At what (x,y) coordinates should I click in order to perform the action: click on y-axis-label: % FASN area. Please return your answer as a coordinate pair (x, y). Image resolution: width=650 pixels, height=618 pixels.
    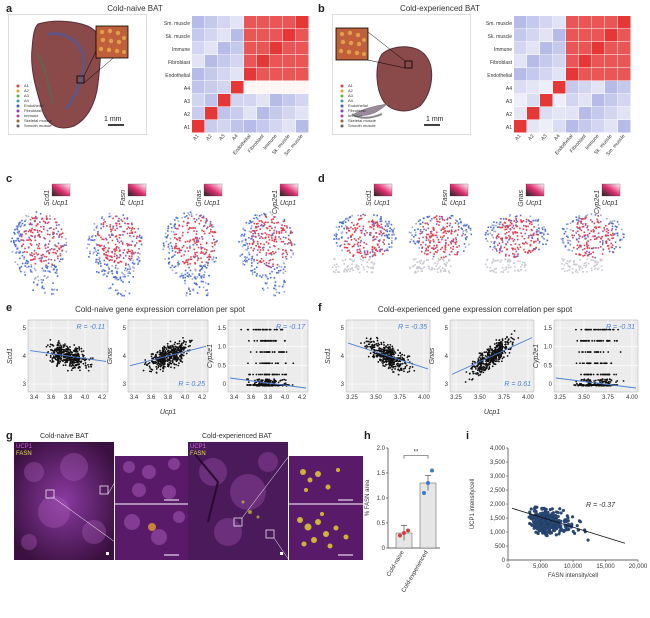
    Looking at the image, I should click on (368, 497).